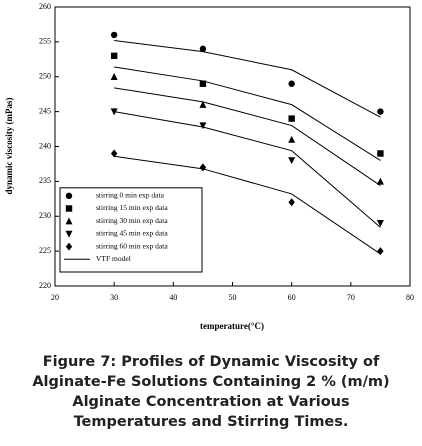 This screenshot has width=422, height=446. Describe the element at coordinates (45, 110) in the screenshot. I see `y-tick-label: 245` at that location.